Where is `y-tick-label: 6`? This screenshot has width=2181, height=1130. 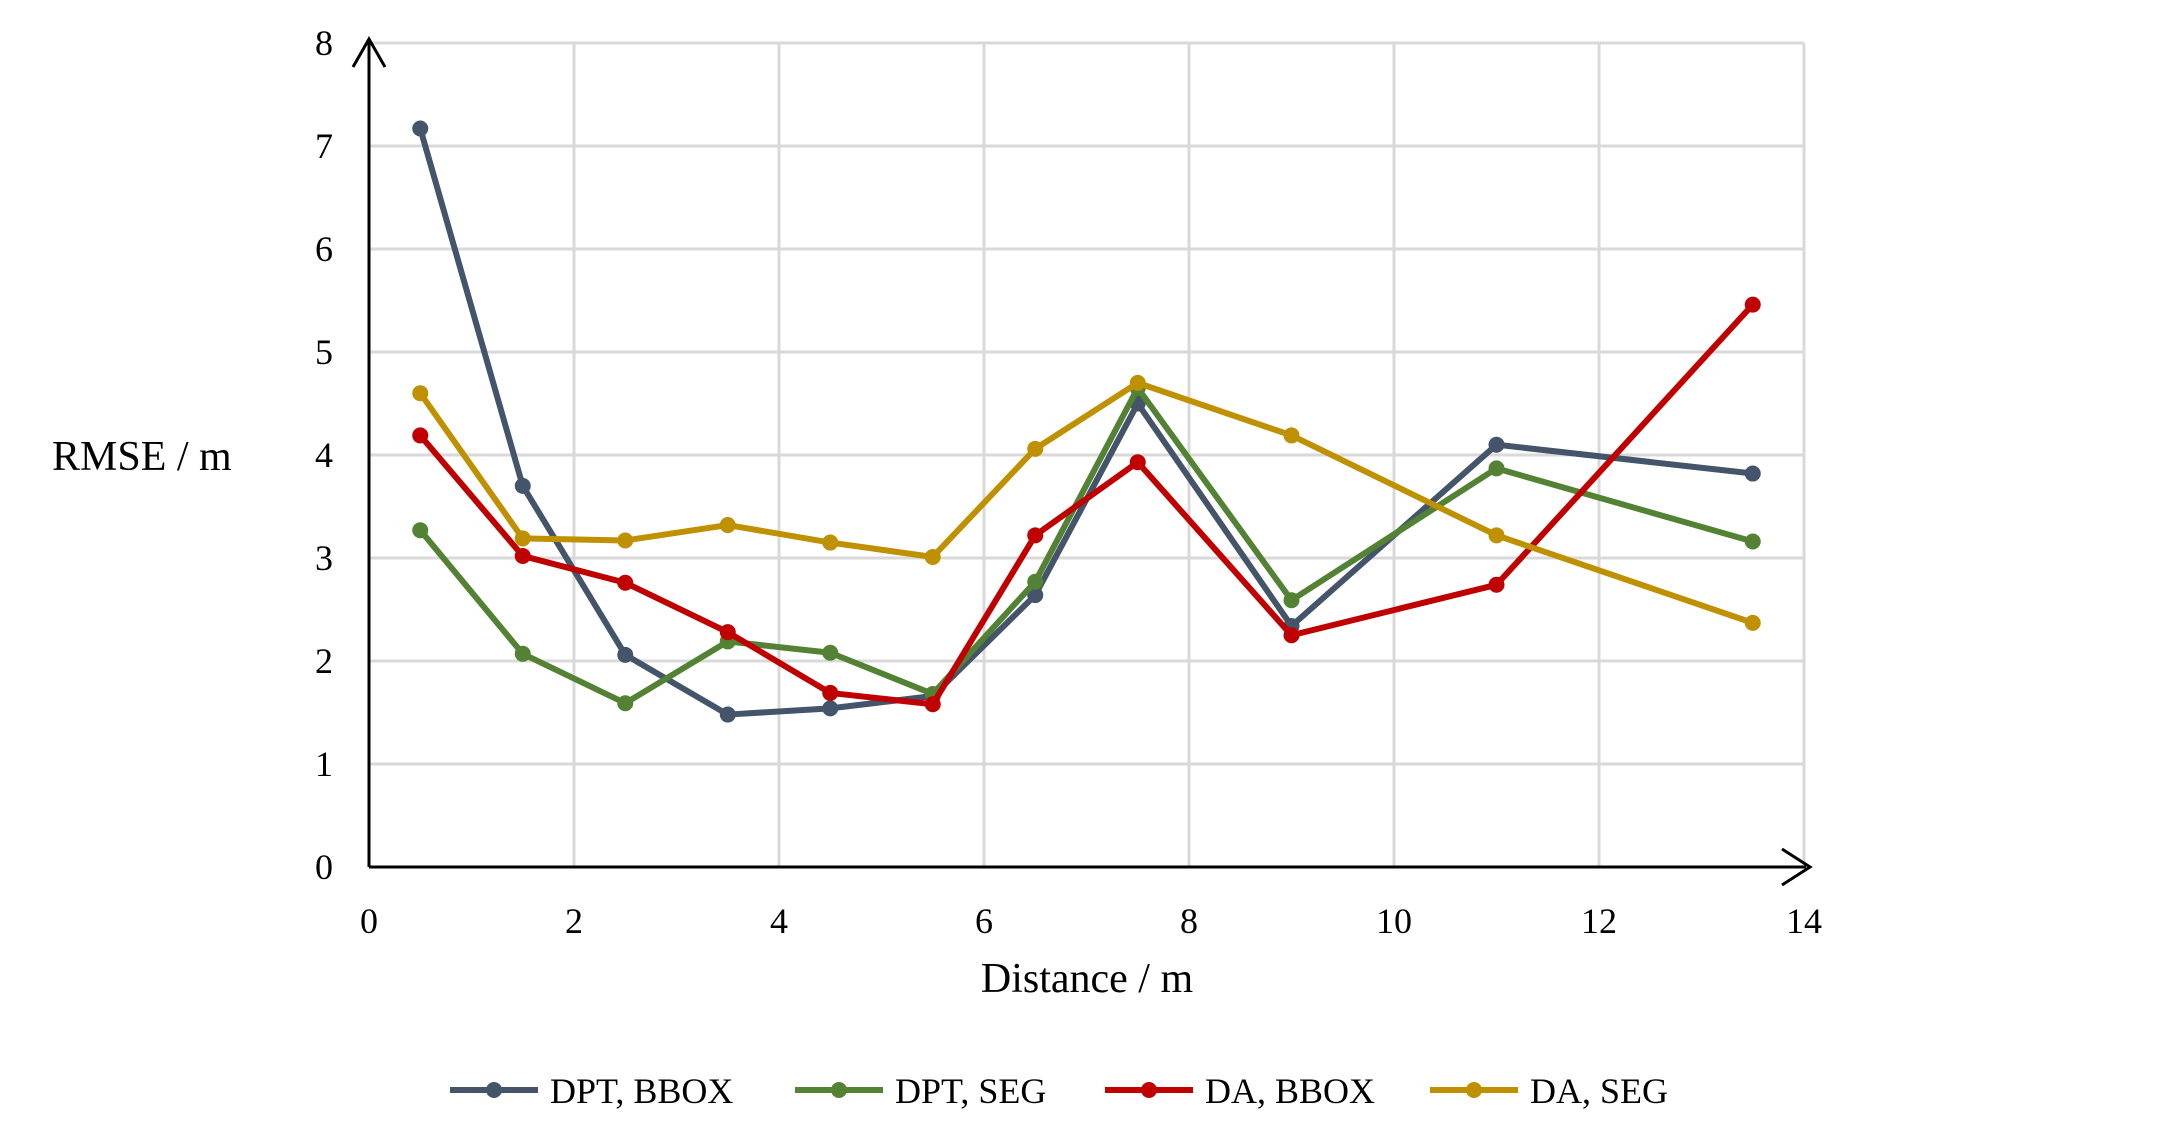 y-tick-label: 6 is located at coordinates (324, 249).